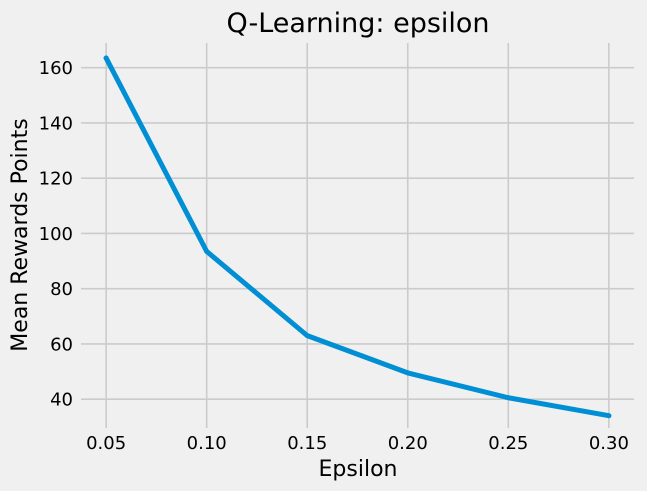  What do you see at coordinates (61, 289) in the screenshot?
I see `y-tick-label: 80` at bounding box center [61, 289].